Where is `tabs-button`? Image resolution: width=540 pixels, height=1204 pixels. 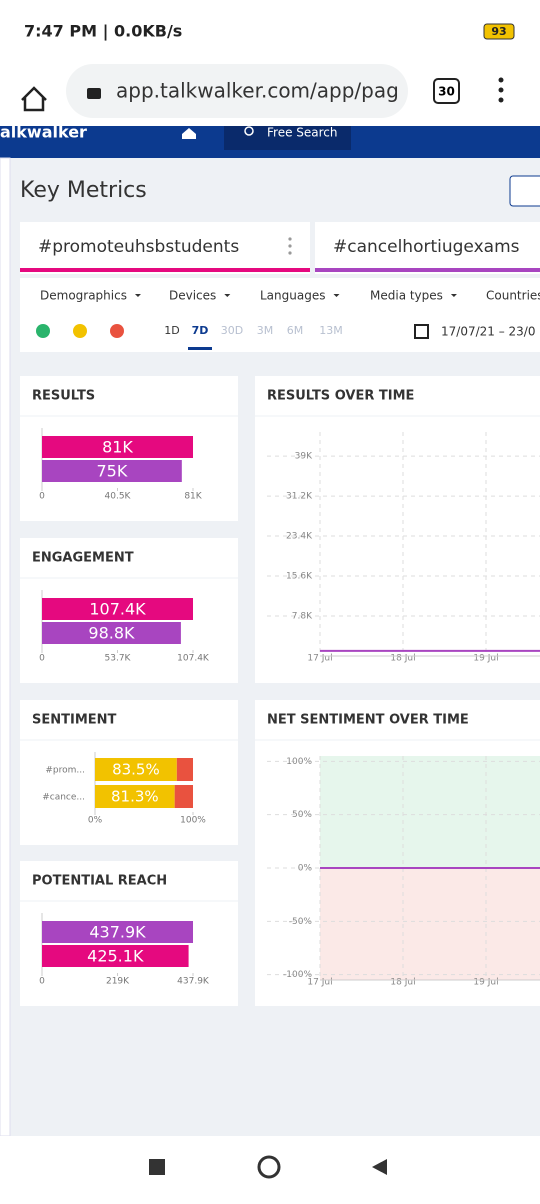 tabs-button is located at coordinates (446, 91).